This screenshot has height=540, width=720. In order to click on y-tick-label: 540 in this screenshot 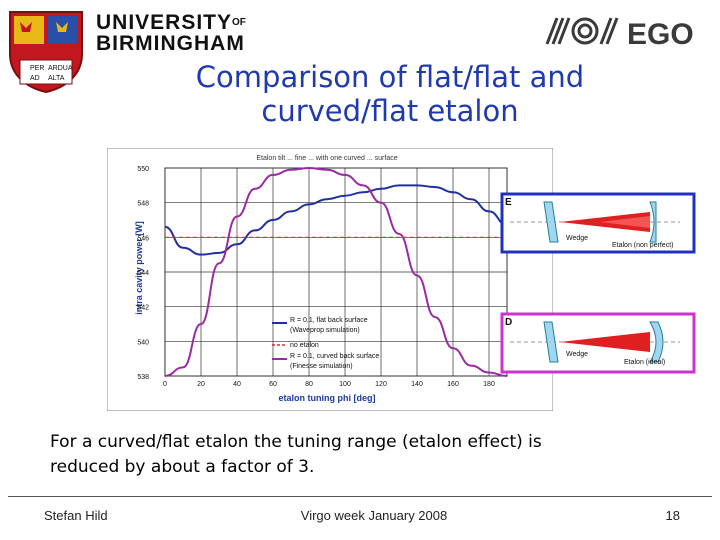, I will do `click(143, 342)`.